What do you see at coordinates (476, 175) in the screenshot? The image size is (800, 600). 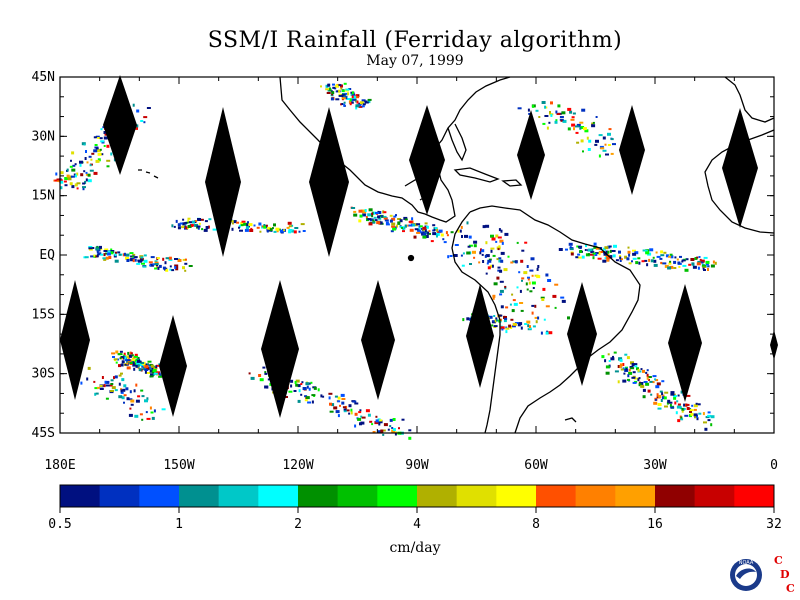 I see `island-cuba` at bounding box center [476, 175].